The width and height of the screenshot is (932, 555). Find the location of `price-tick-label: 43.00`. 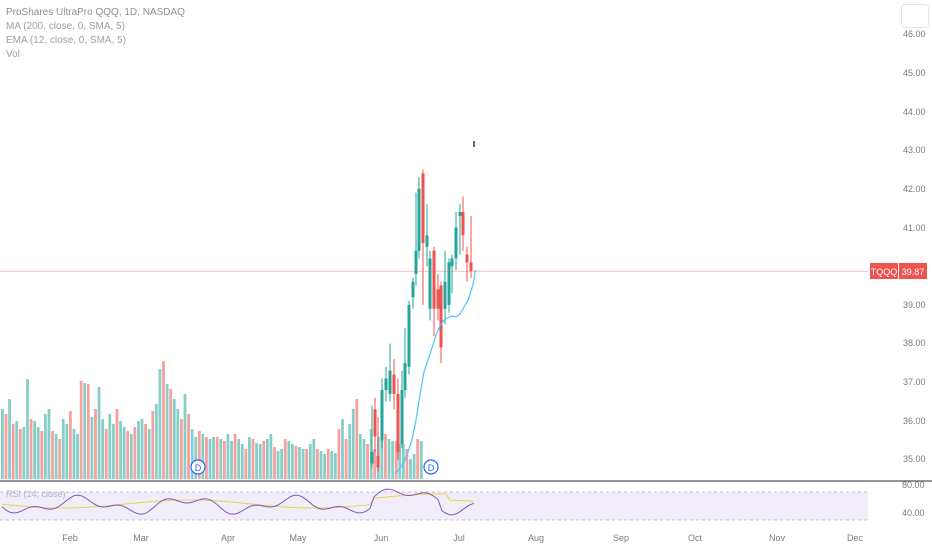

price-tick-label: 43.00 is located at coordinates (914, 150).